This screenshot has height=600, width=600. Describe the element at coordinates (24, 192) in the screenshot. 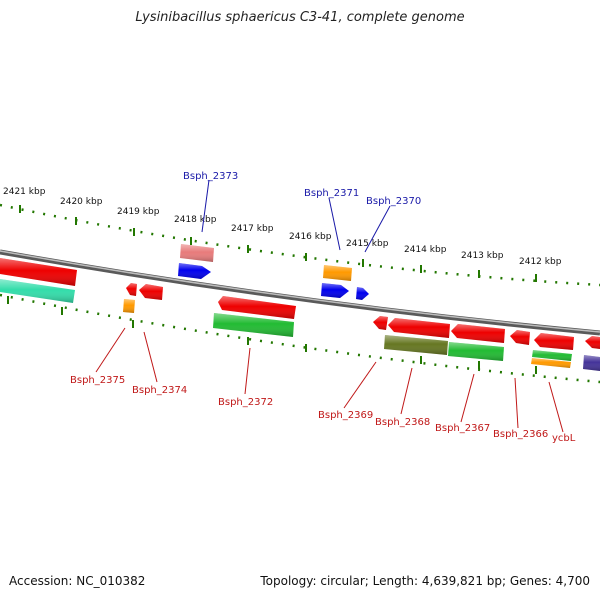

I see `scale-label: 2421 kbp` at that location.